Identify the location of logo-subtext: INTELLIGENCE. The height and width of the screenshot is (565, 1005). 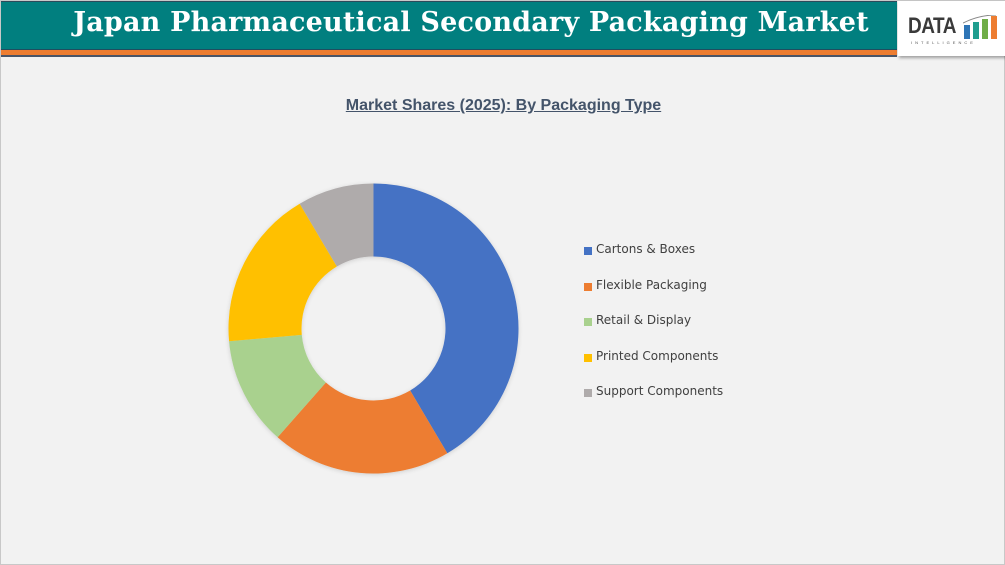
(943, 42).